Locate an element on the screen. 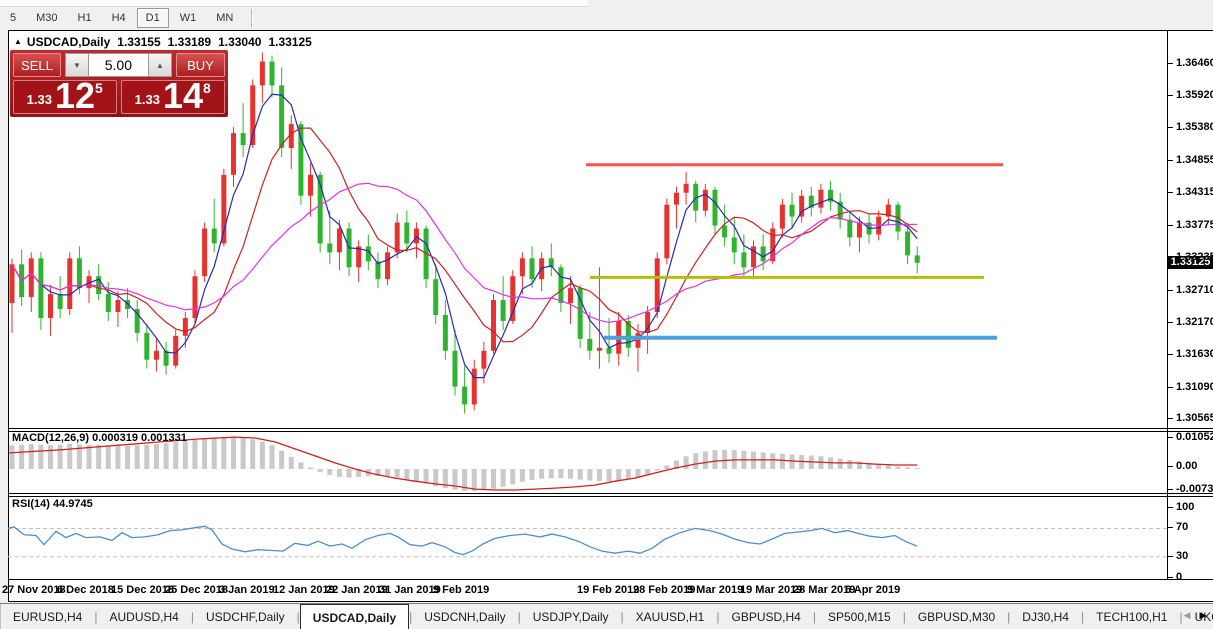 The width and height of the screenshot is (1213, 629). volume-input: 5.00 is located at coordinates (118, 65).